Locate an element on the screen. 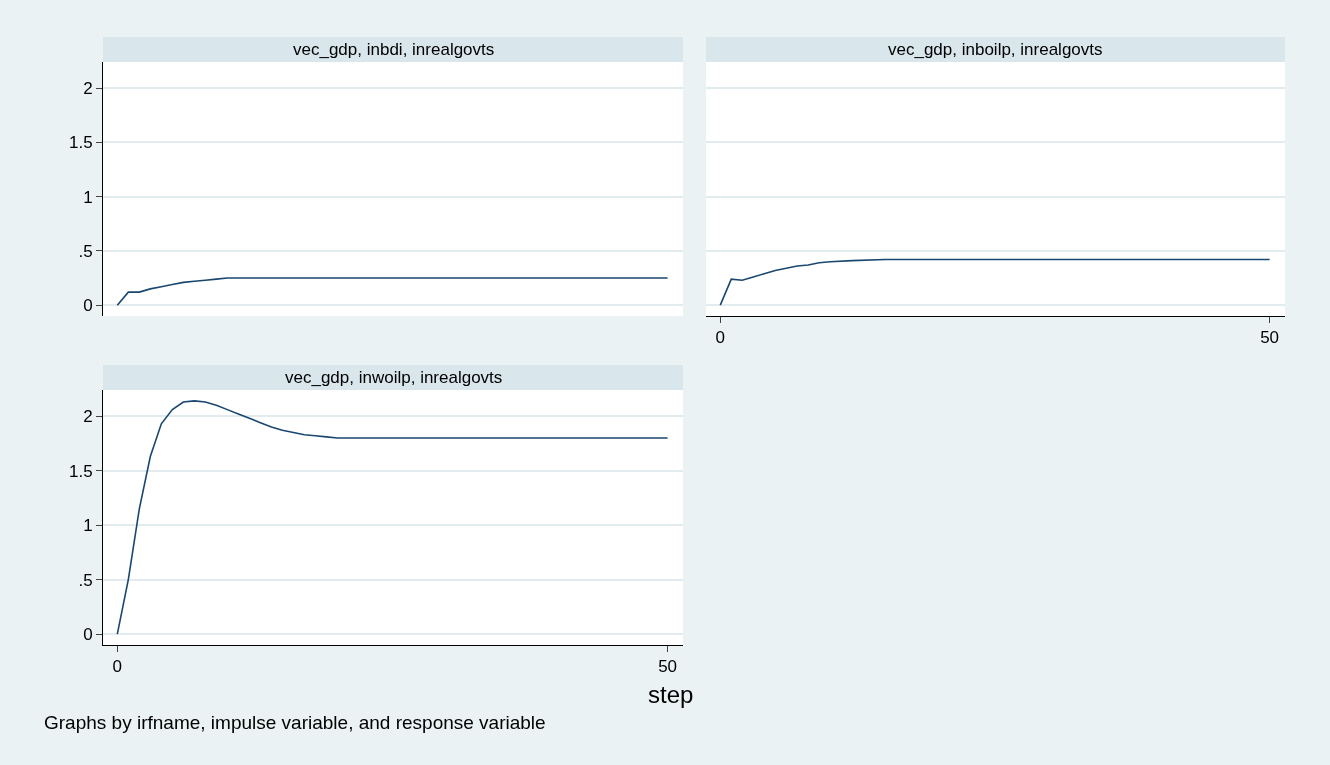  x-axis-title: step is located at coordinates (671, 694).